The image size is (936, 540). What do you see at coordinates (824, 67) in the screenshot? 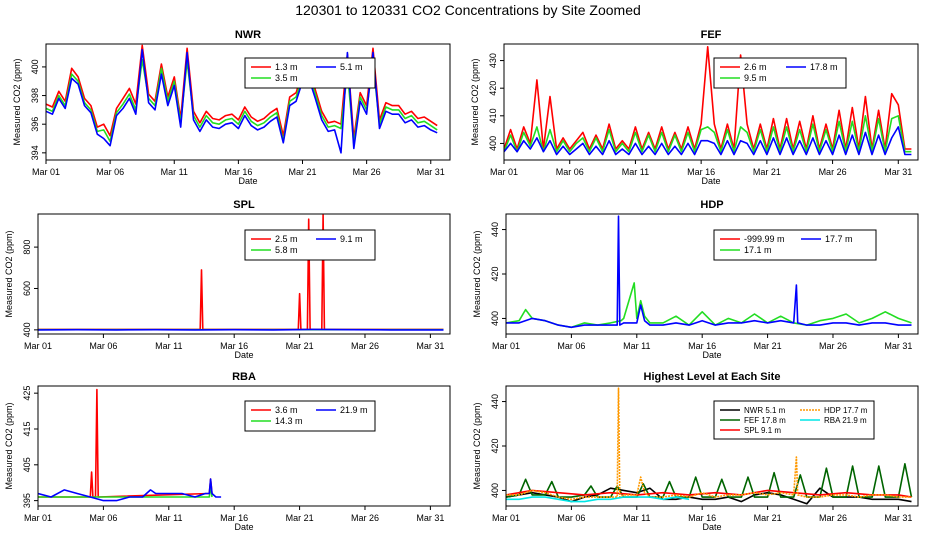
I see `legend-label: 17.8 m` at bounding box center [824, 67].